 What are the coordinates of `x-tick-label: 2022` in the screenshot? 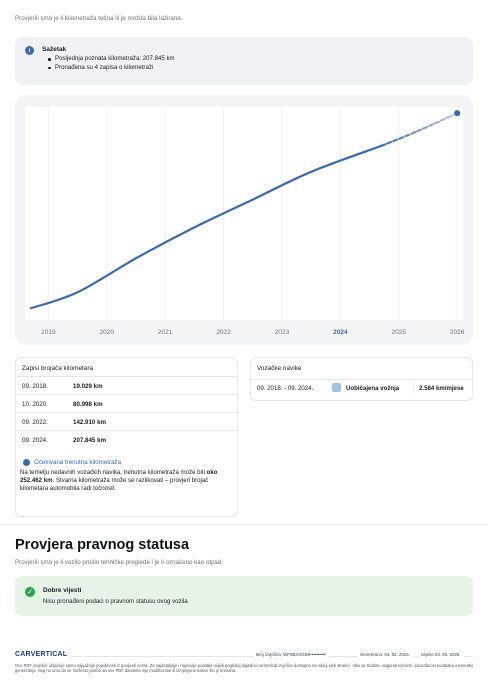 It's located at (223, 332).